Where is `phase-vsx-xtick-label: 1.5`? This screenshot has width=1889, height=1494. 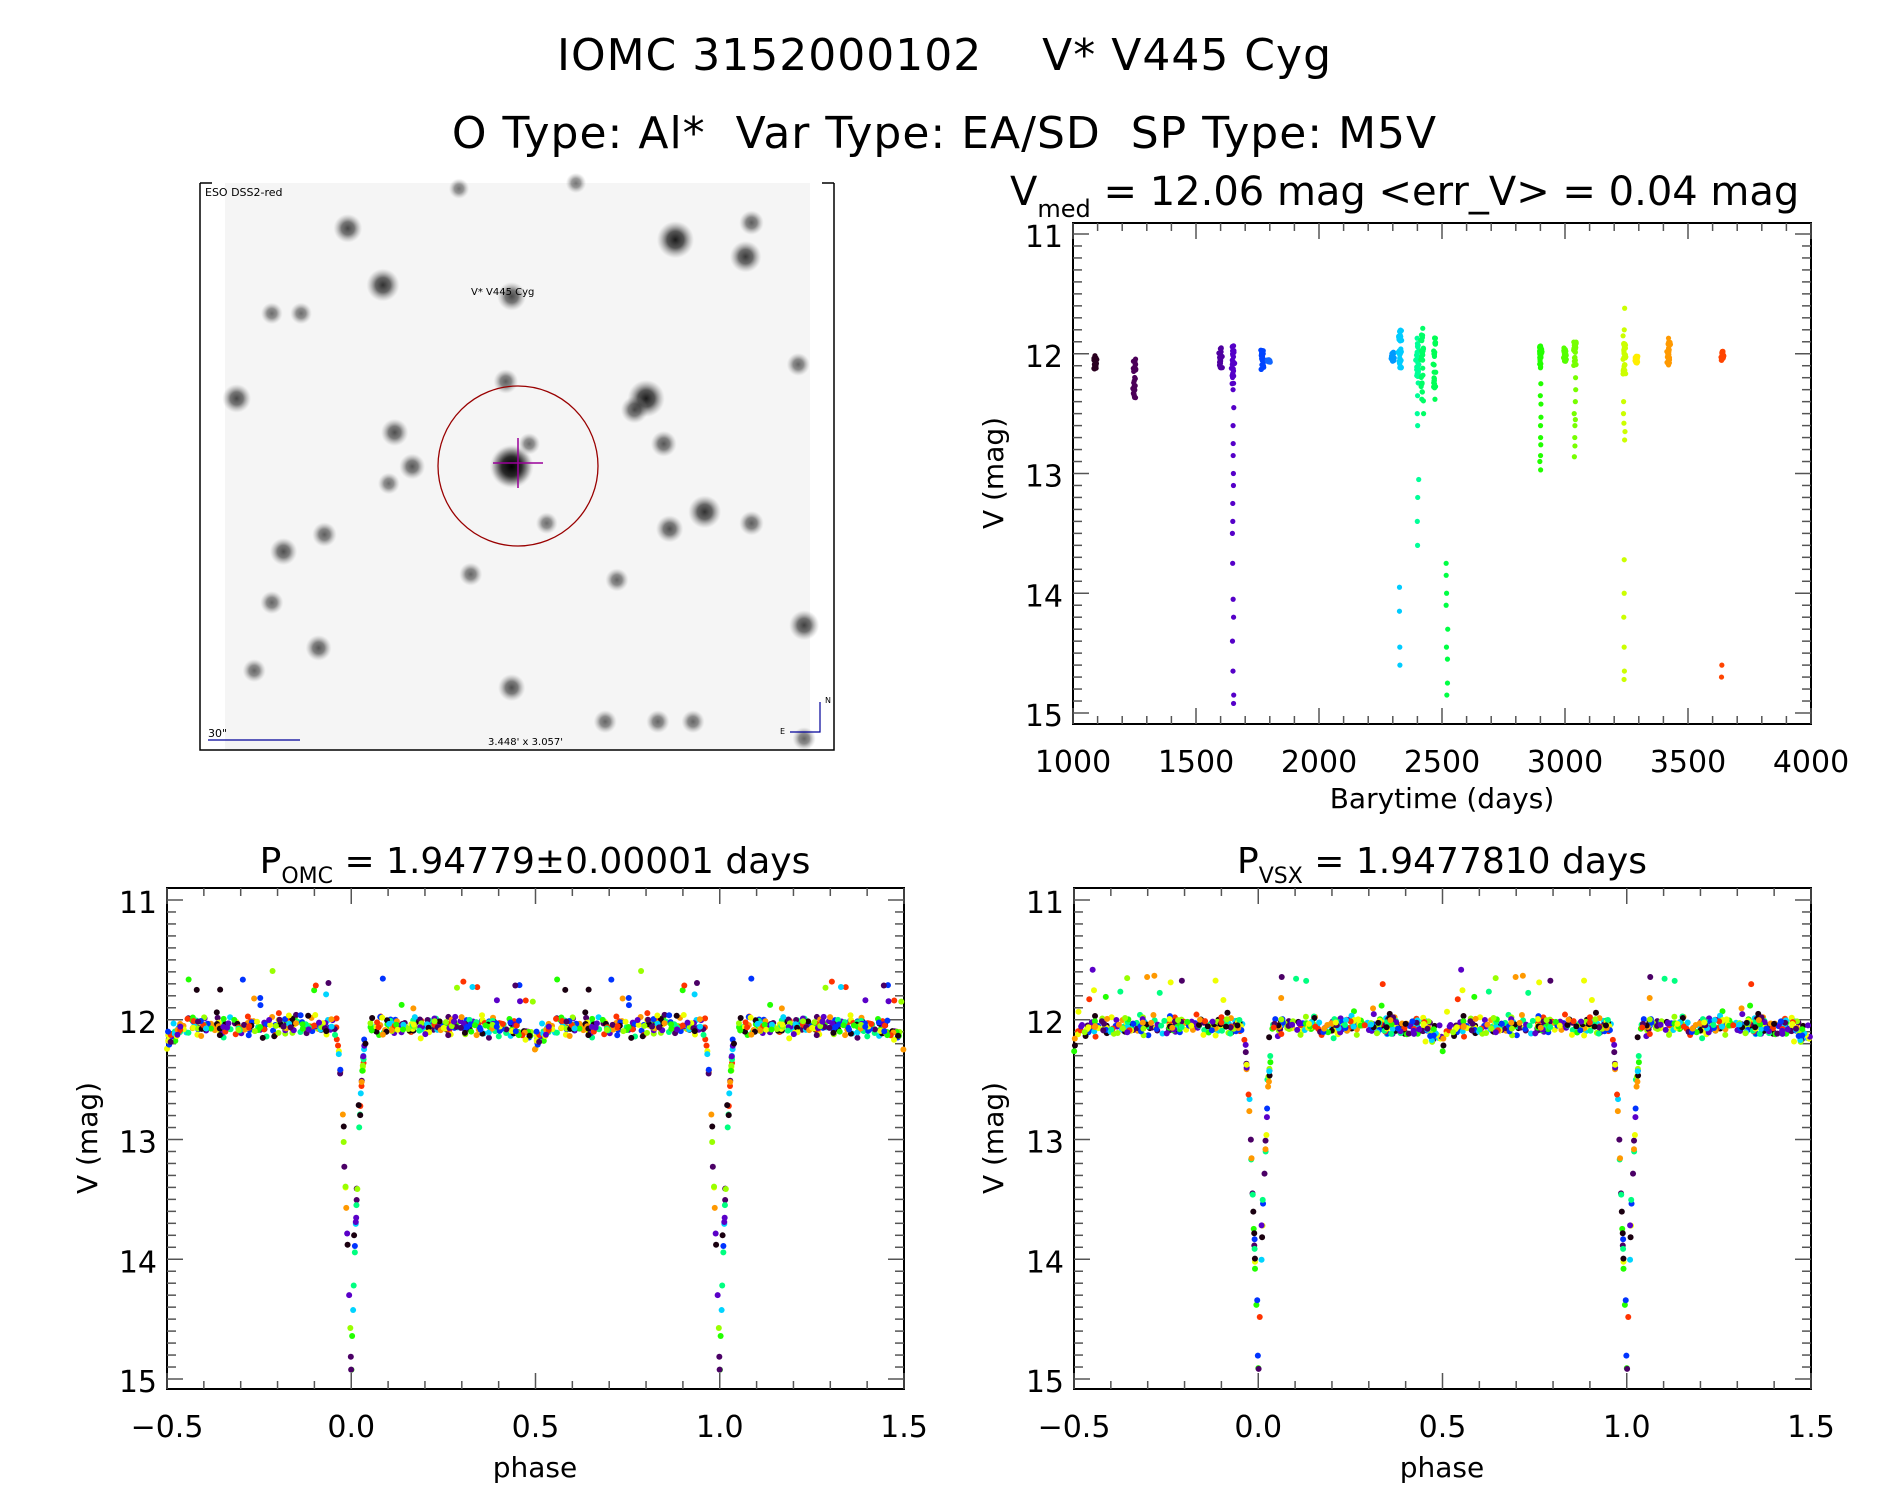
phase-vsx-xtick-label: 1.5 is located at coordinates (1811, 1427).